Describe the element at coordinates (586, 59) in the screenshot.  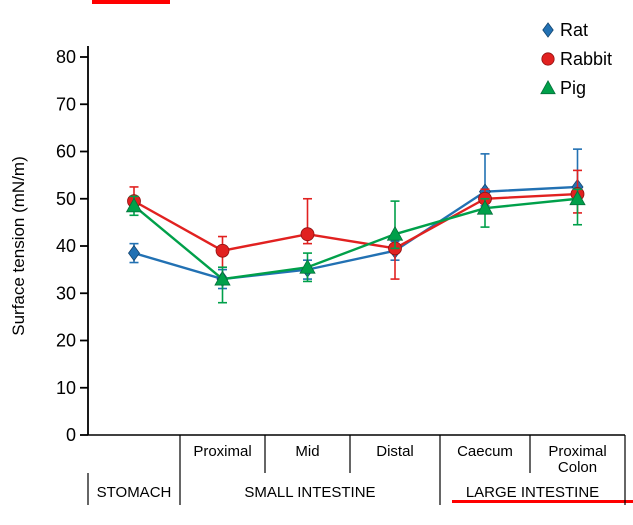
I see `legend-label-rabbit: Rabbit` at that location.